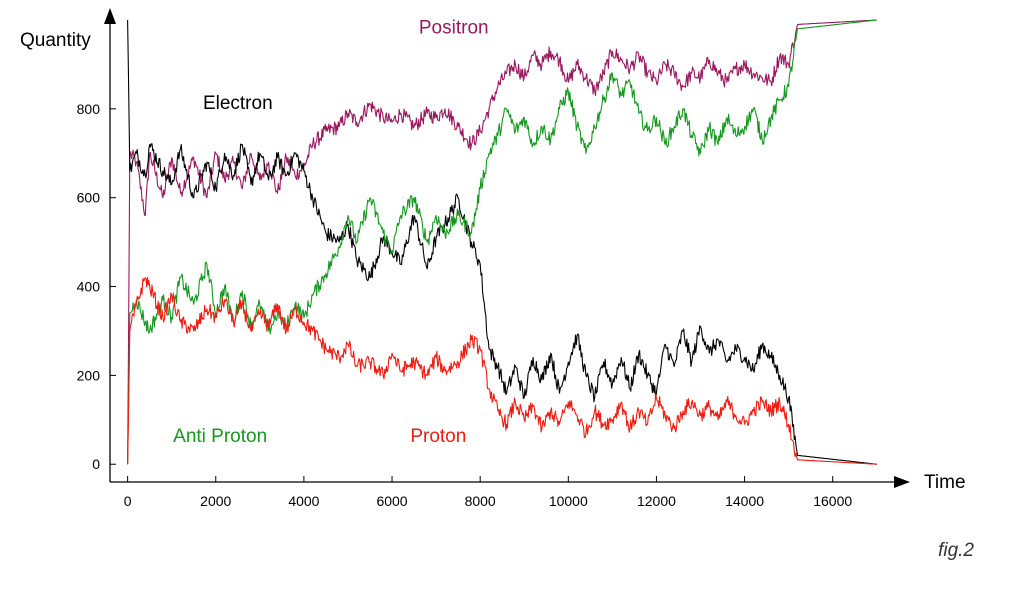 The image size is (1024, 602). Describe the element at coordinates (89, 198) in the screenshot. I see `y-tick-label: 600` at that location.